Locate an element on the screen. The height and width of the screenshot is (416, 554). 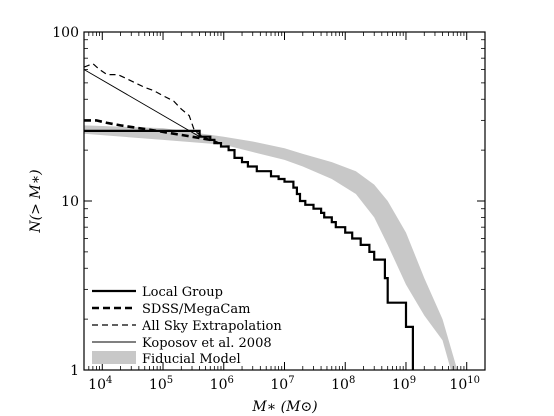
x-tick-label: 10⁵ is located at coordinates (161, 384).